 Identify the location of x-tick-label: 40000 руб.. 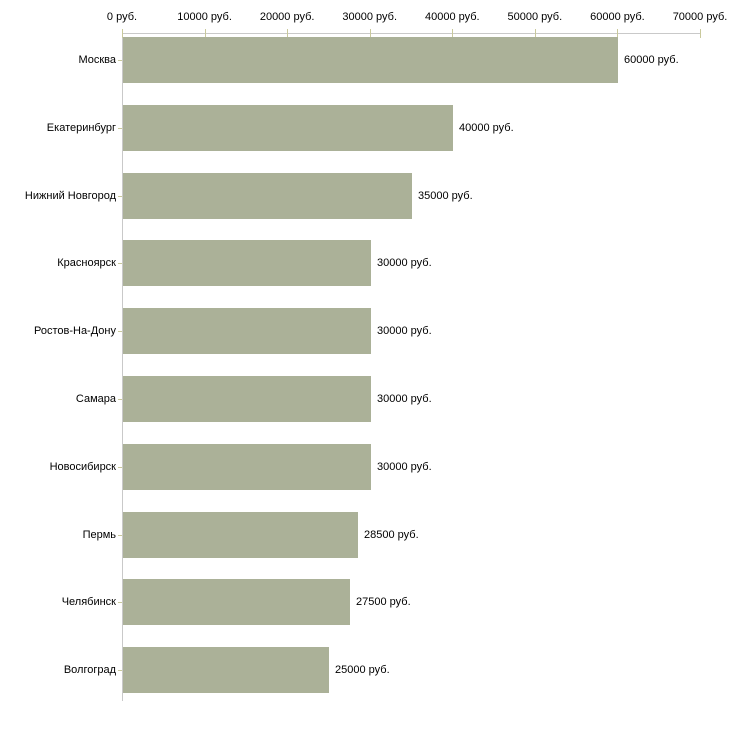
(452, 17).